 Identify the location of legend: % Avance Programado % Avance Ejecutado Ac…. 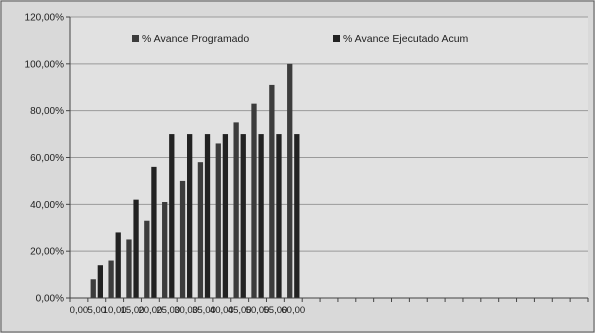
(300, 39).